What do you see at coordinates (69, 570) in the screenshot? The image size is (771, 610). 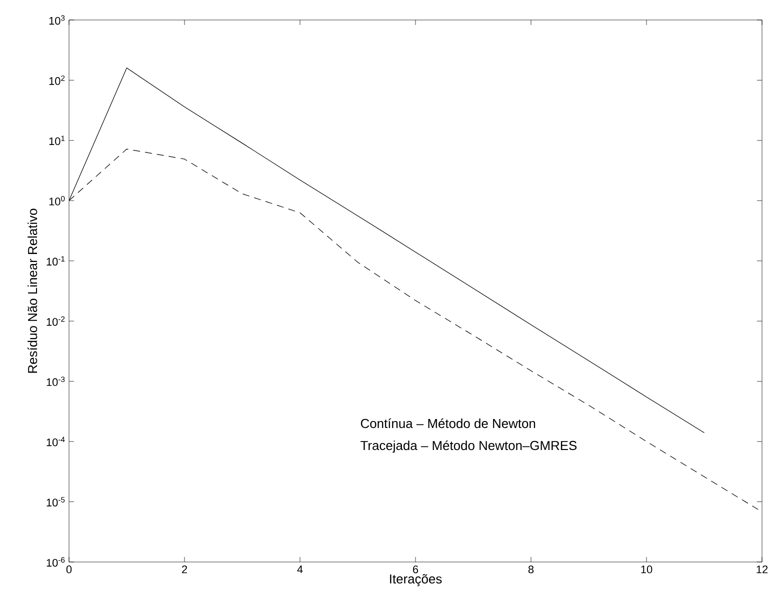 I see `x-tick-label: 0` at bounding box center [69, 570].